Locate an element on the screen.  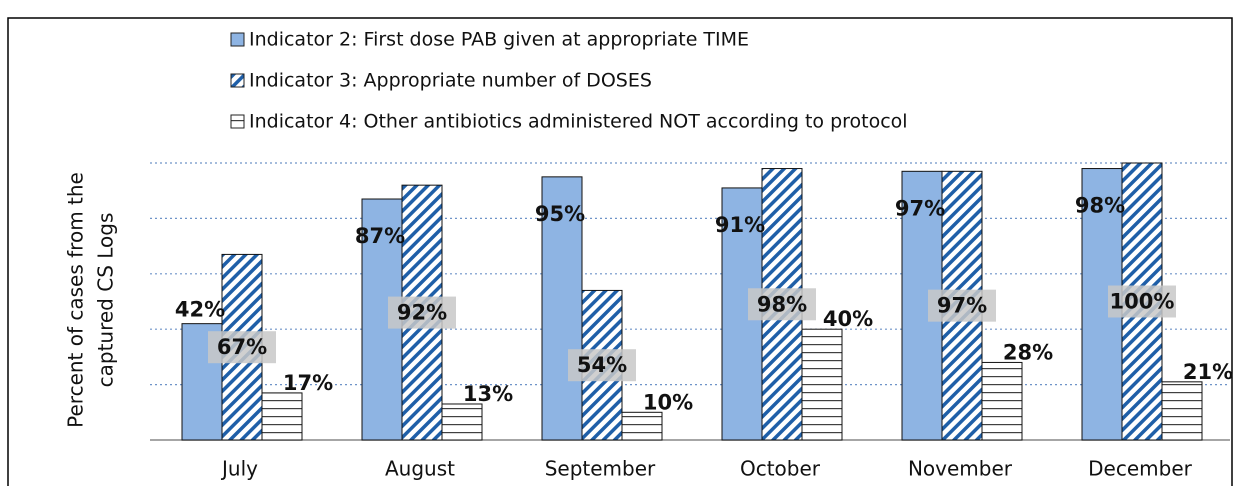
x-tick-label: October is located at coordinates (780, 469).